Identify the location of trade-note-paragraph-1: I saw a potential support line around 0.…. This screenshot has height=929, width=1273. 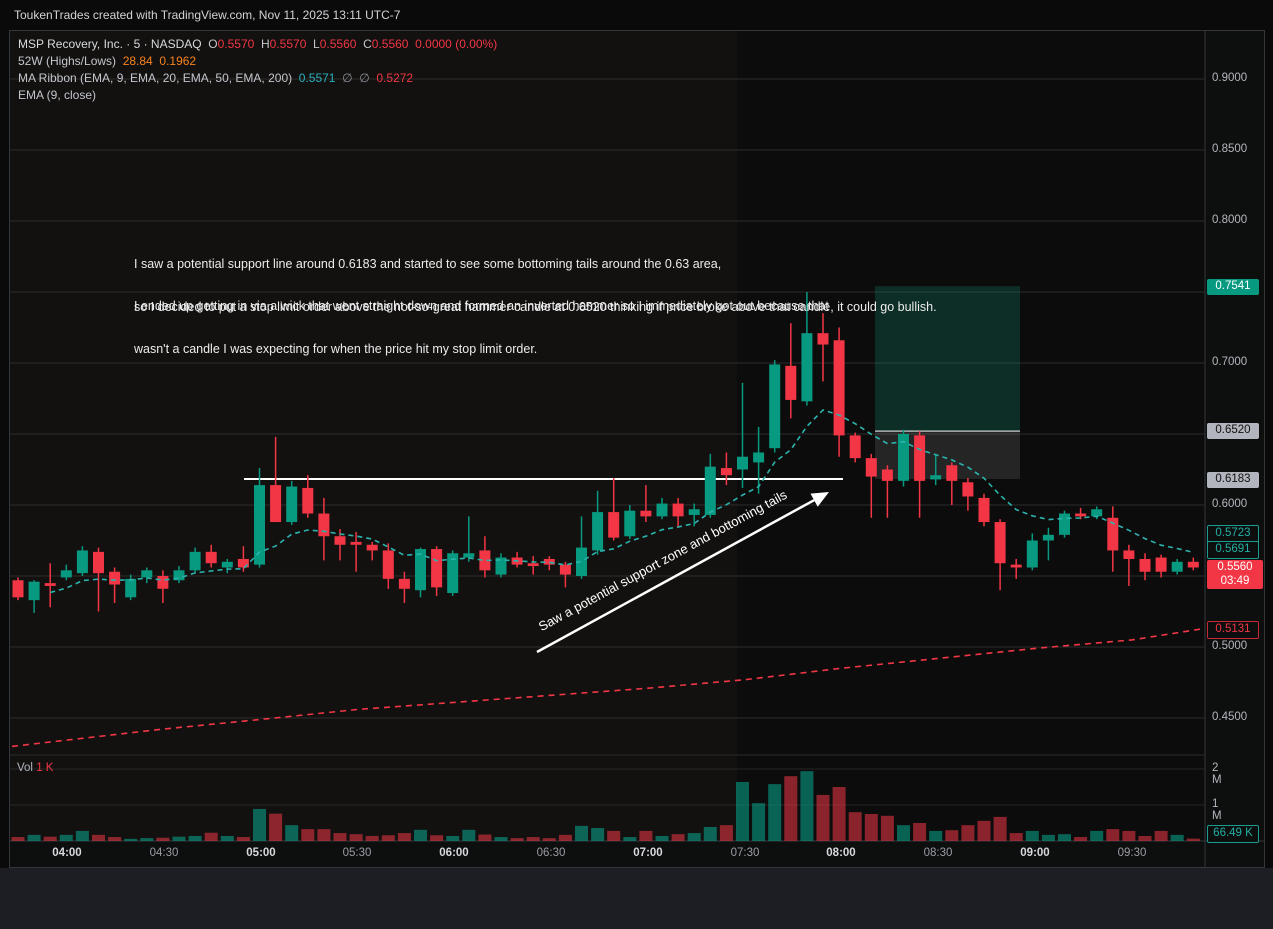
(535, 286).